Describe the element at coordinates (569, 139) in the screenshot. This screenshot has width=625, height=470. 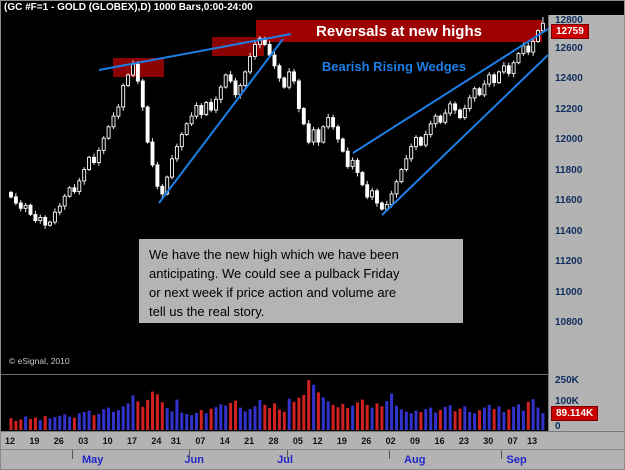
I see `price-axis-label: 12000` at that location.